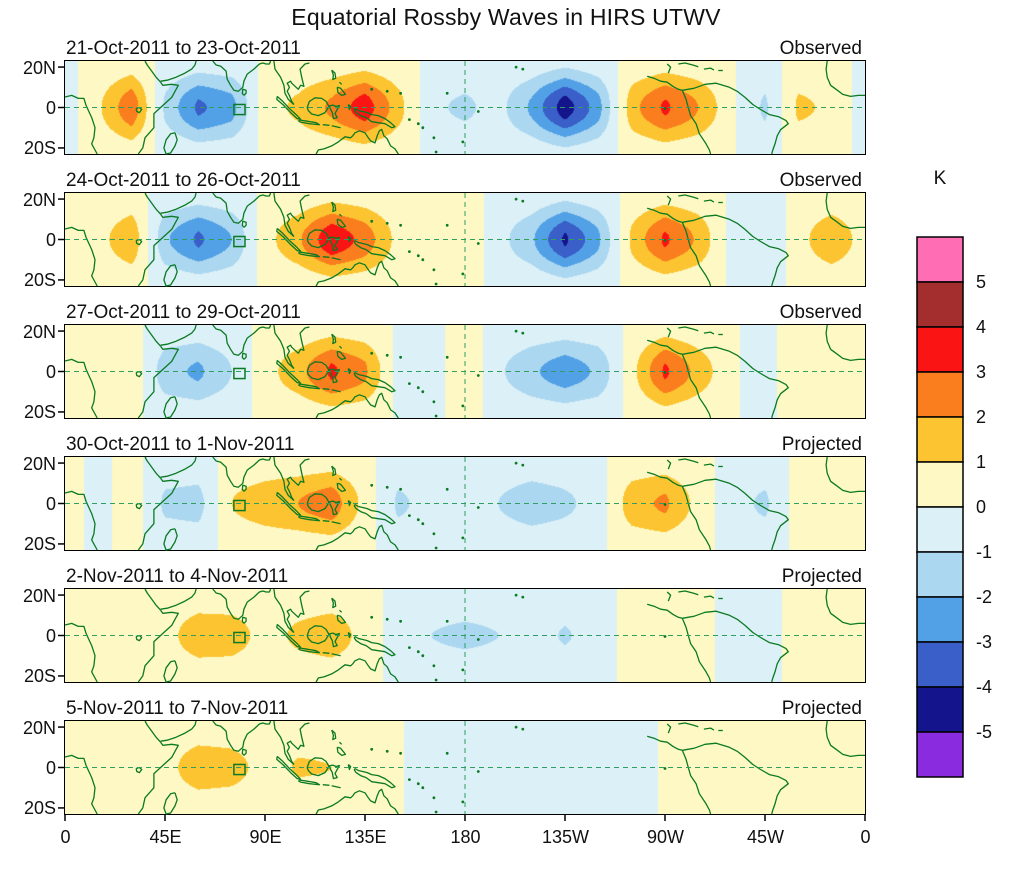 The height and width of the screenshot is (890, 1015). I want to click on panel-status-label: Observed, so click(820, 312).